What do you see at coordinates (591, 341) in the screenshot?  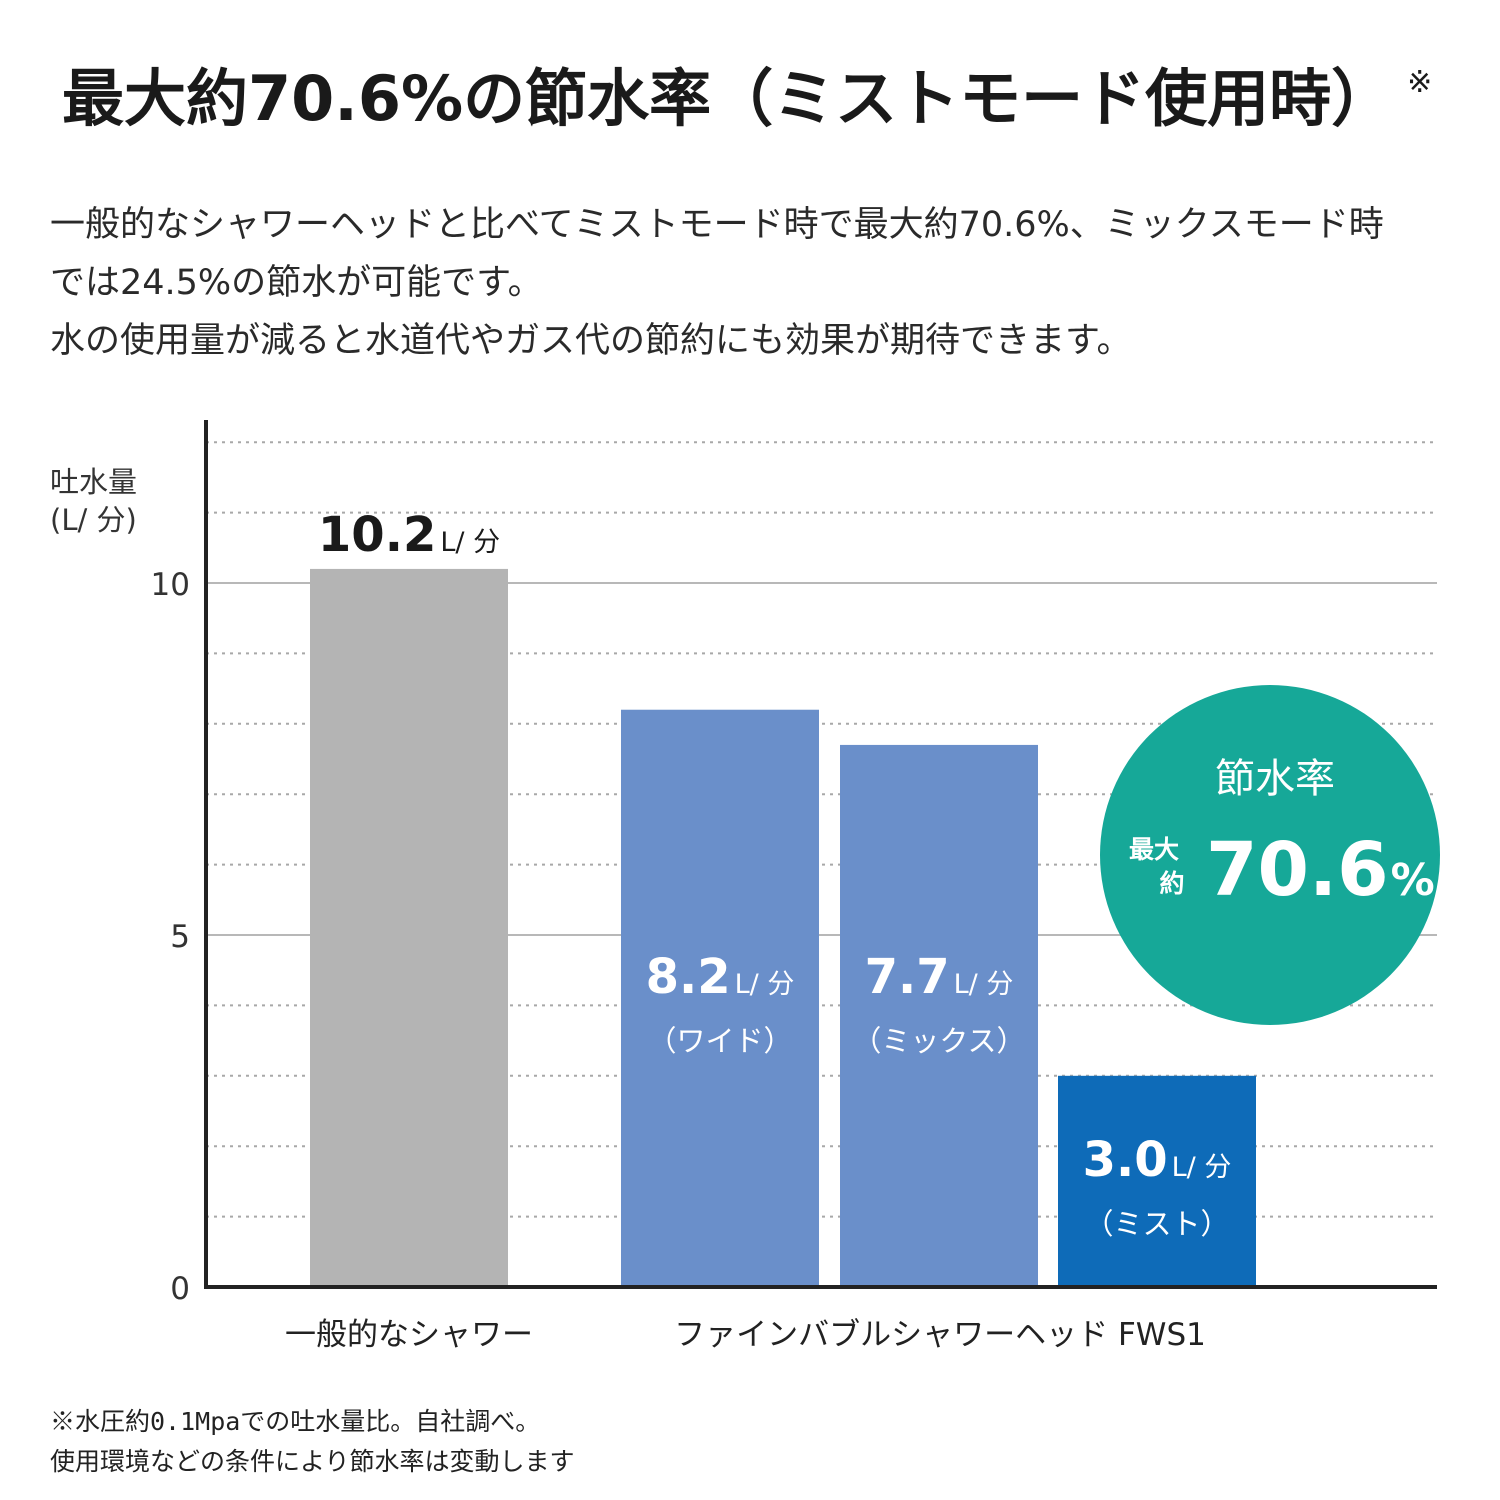 I see `description-line: 水の使用量が減ると水道代やガス代の節約にも効果が期待できます。` at bounding box center [591, 341].